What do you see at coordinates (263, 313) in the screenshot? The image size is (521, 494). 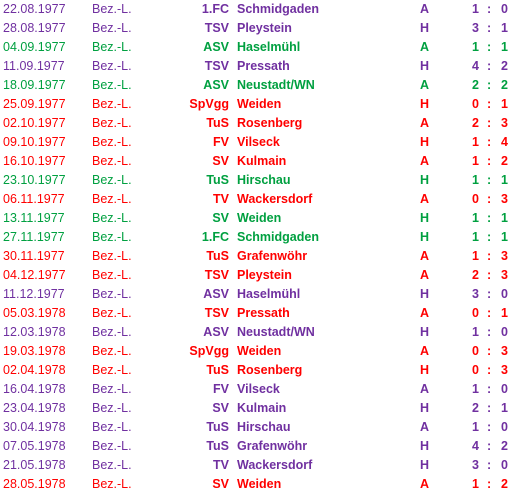 I see `opponent-name: Pressath` at bounding box center [263, 313].